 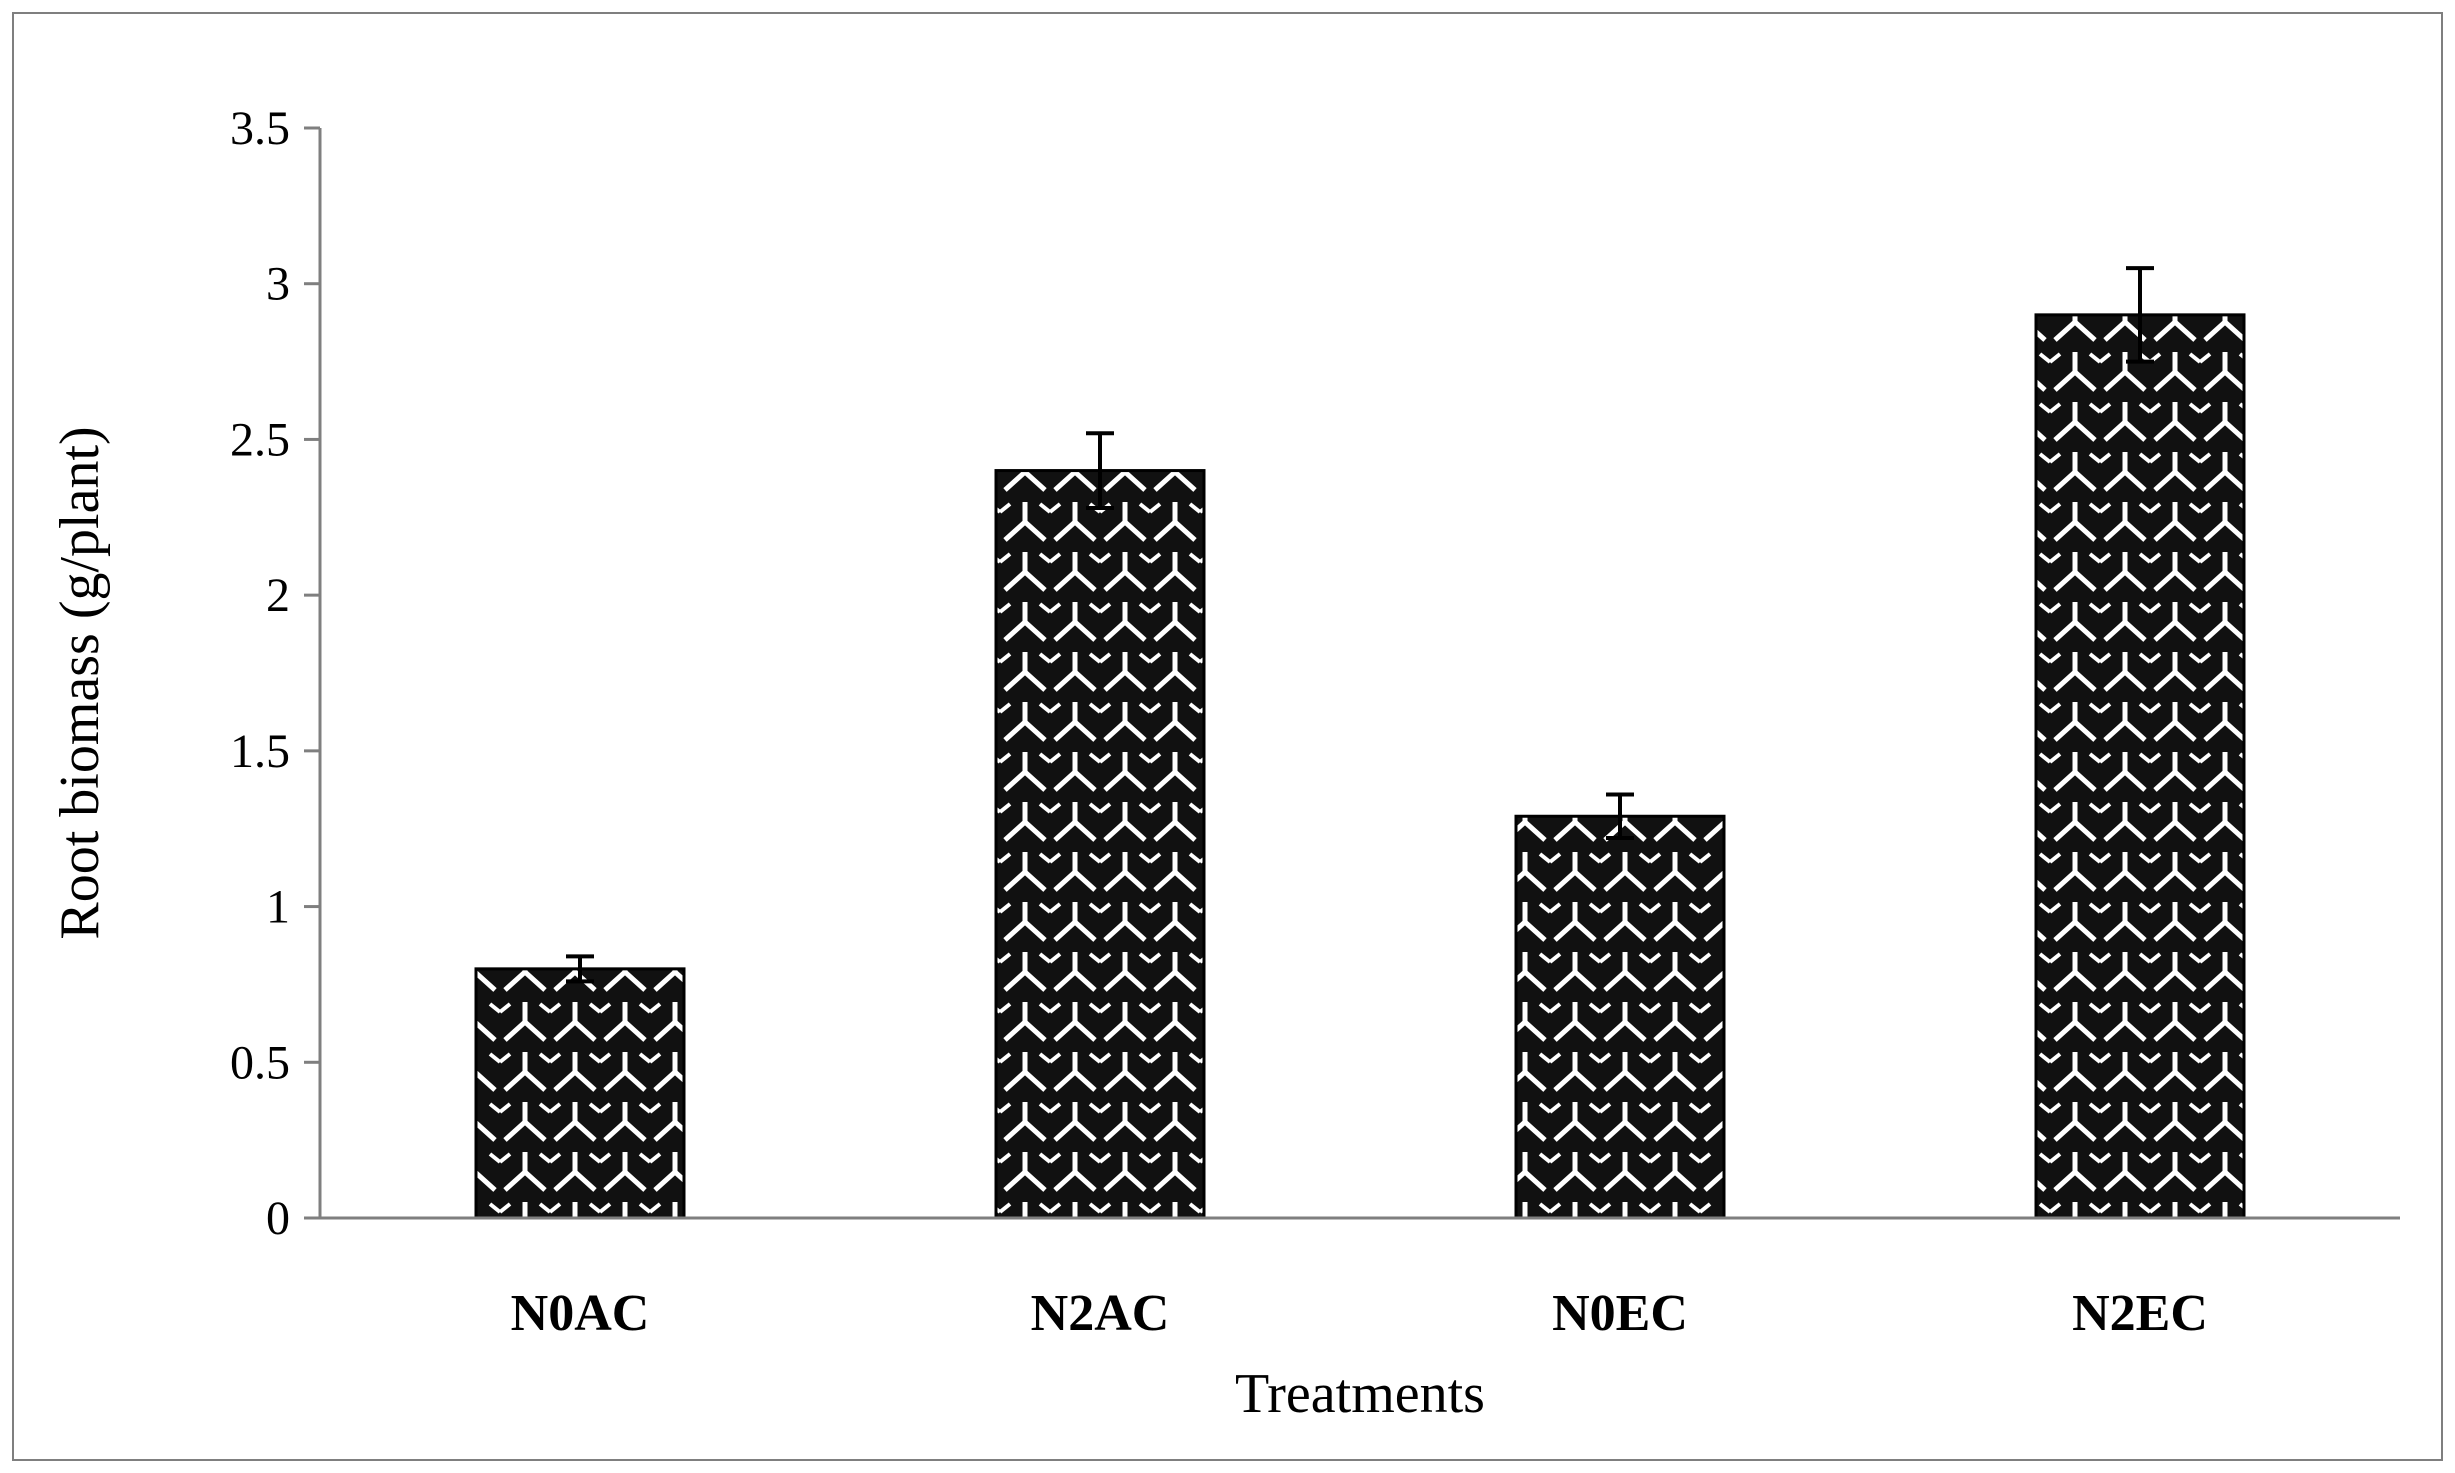 What do you see at coordinates (260, 751) in the screenshot?
I see `y-tick-label: 1.5` at bounding box center [260, 751].